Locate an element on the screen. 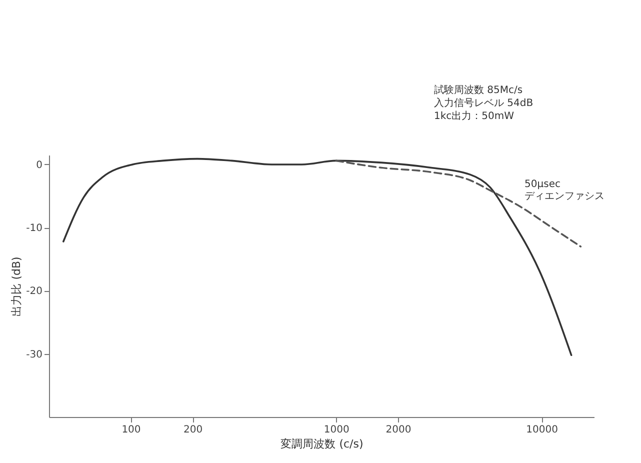  text: 入力信号レベル 54dB is located at coordinates (484, 103).